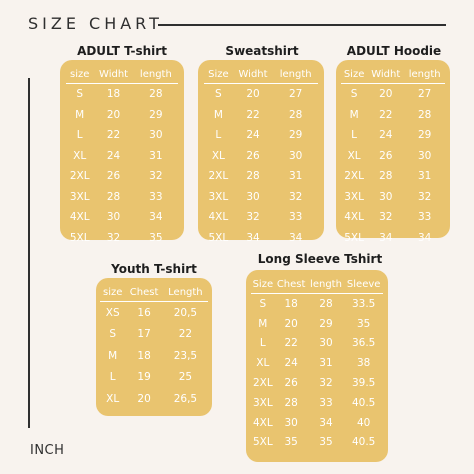  Describe the element at coordinates (363, 303) in the screenshot. I see `value-cell: 33.5` at that location.